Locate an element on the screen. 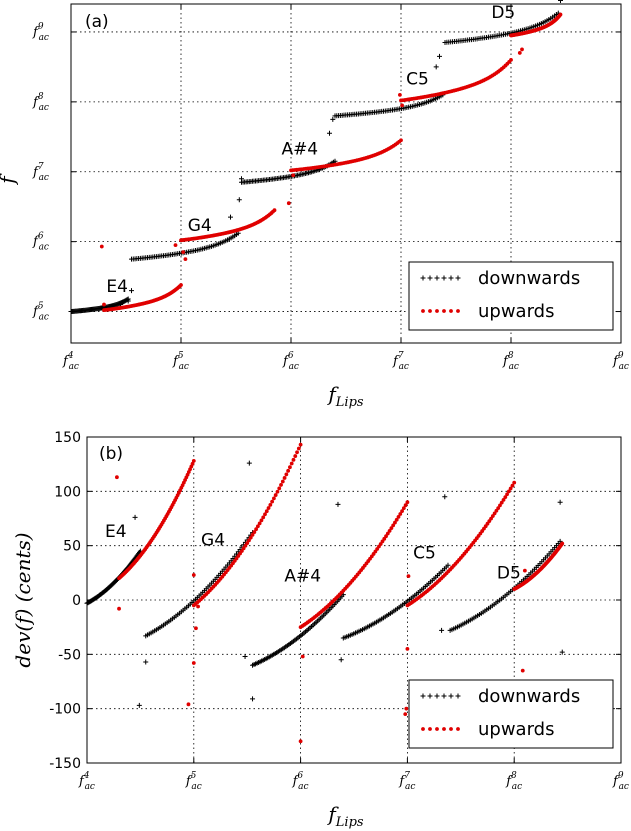 The image size is (631, 831). x-tick-label: f5 ac is located at coordinates (180, 361).